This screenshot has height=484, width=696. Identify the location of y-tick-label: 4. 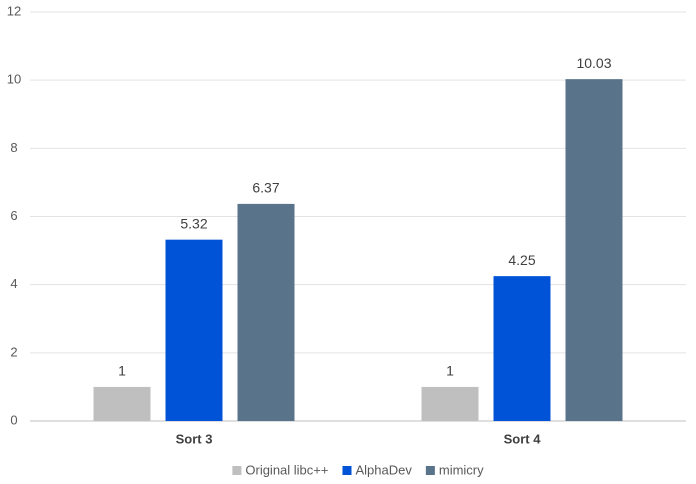
(13, 283).